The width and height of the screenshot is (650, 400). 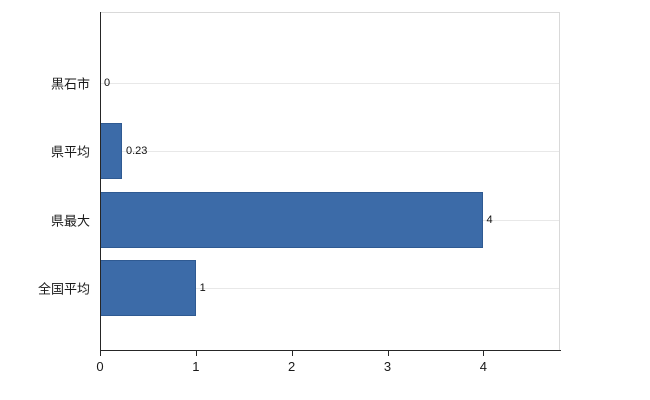 What do you see at coordinates (100, 181) in the screenshot?
I see `y-axis-line` at bounding box center [100, 181].